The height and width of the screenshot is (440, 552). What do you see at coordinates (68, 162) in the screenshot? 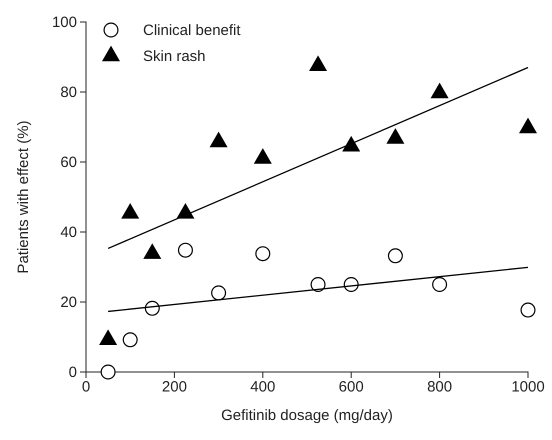
I see `y-tick-label: 60` at bounding box center [68, 162].